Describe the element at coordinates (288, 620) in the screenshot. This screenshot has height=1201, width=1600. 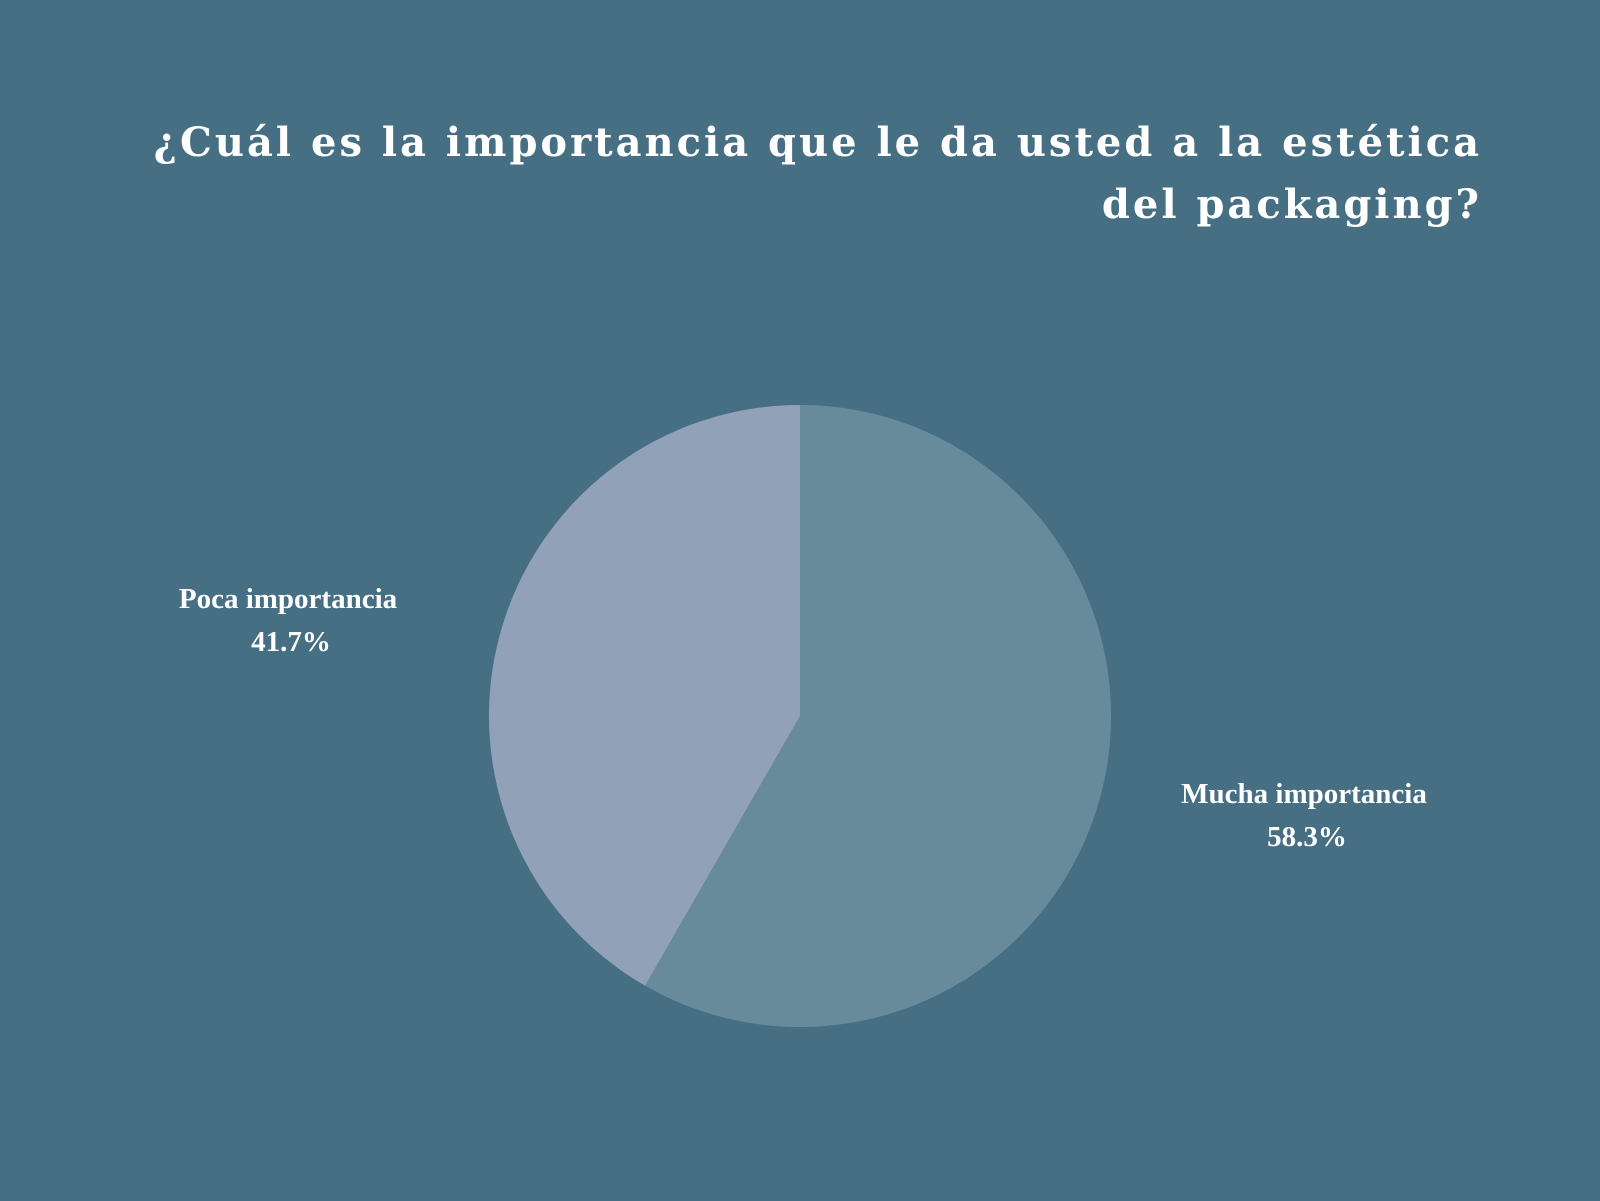
I see `slice-label-poca: Poca importancia 41.7%` at that location.